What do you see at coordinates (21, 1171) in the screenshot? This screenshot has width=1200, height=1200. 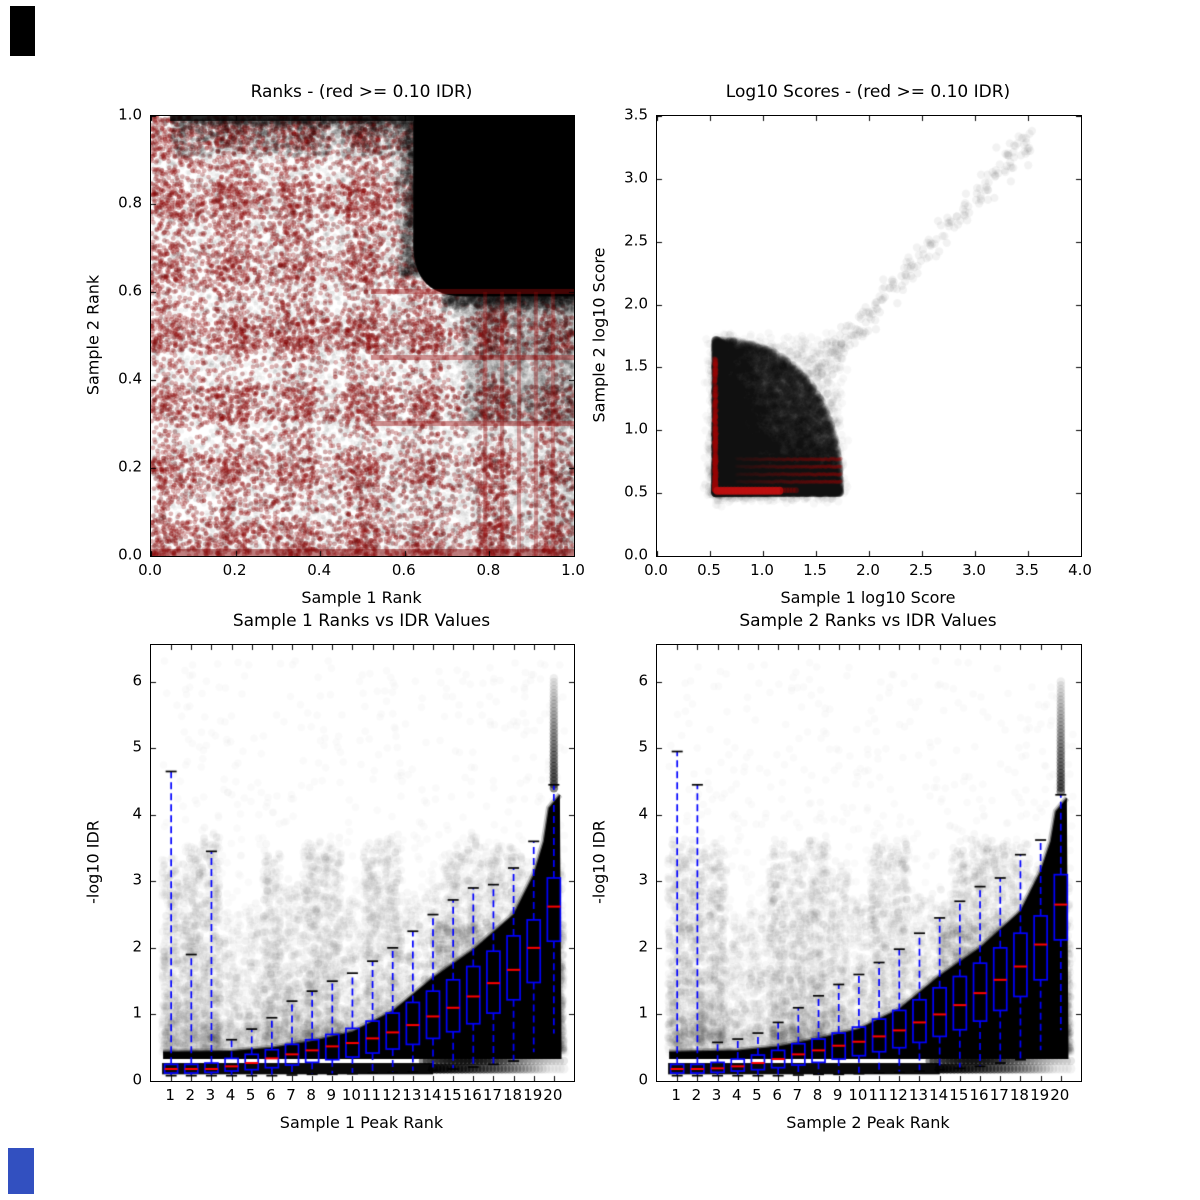 I see `bottom-left-blue-swatch` at bounding box center [21, 1171].